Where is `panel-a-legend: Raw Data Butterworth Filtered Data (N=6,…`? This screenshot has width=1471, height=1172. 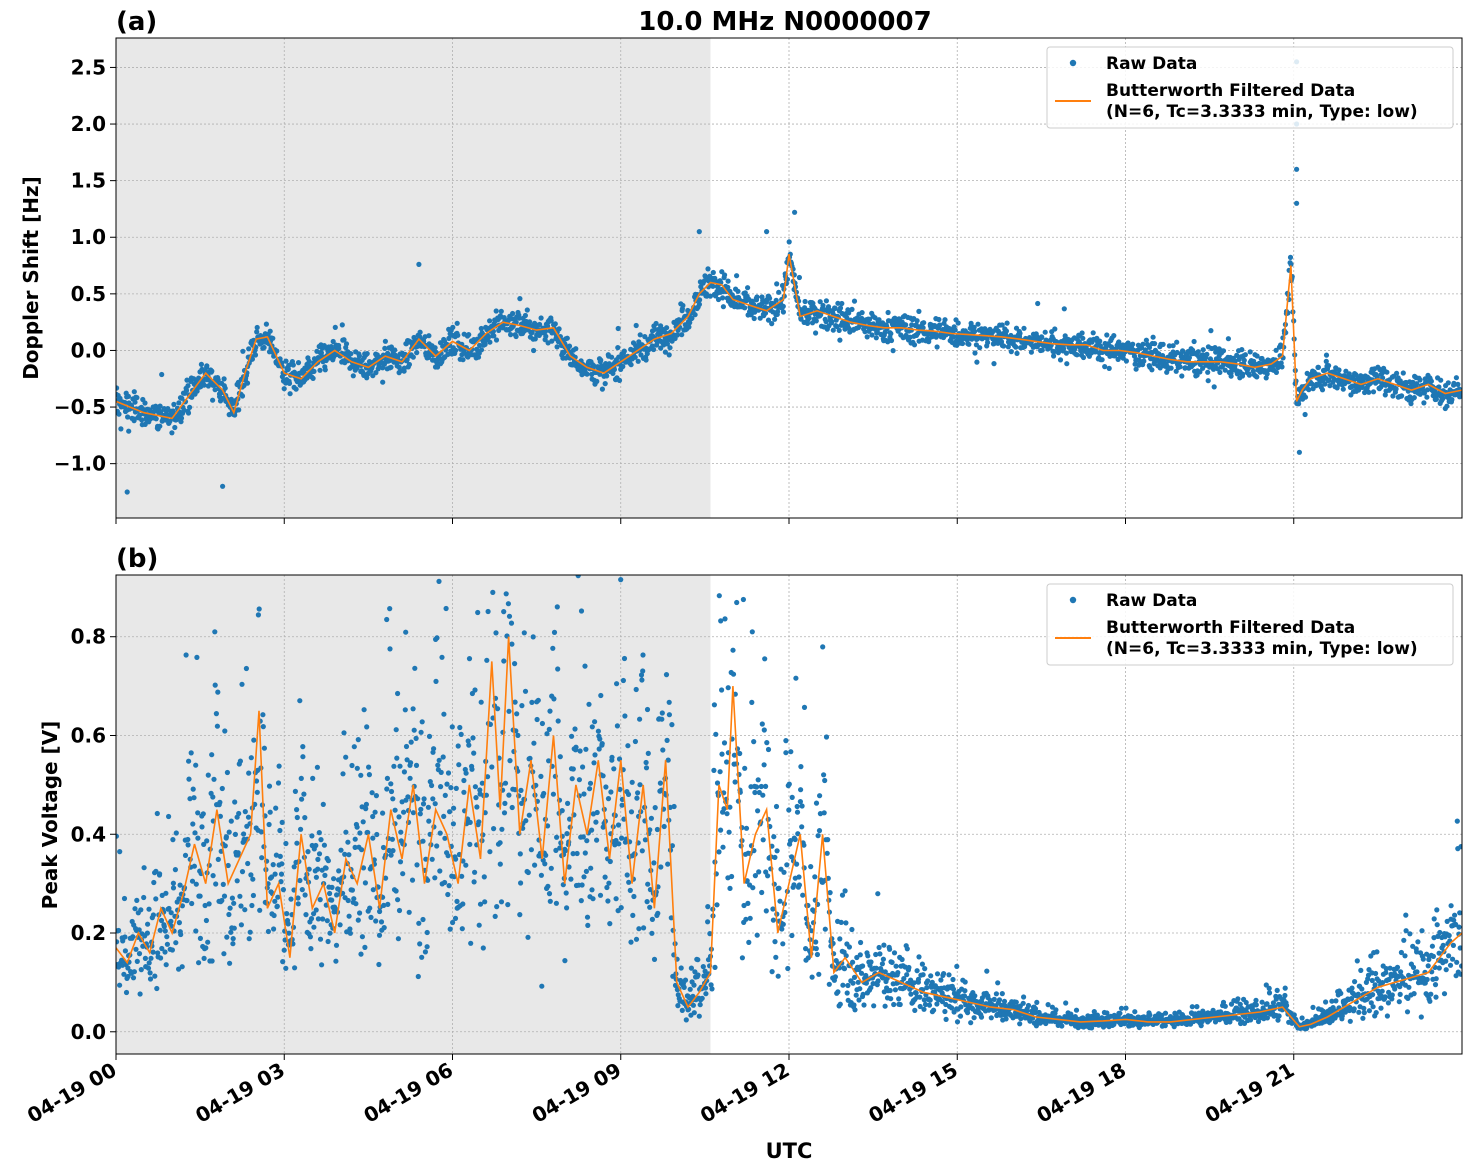
panel-a-legend: Raw Data Butterworth Filtered Data (N=6,… is located at coordinates (1250, 87).